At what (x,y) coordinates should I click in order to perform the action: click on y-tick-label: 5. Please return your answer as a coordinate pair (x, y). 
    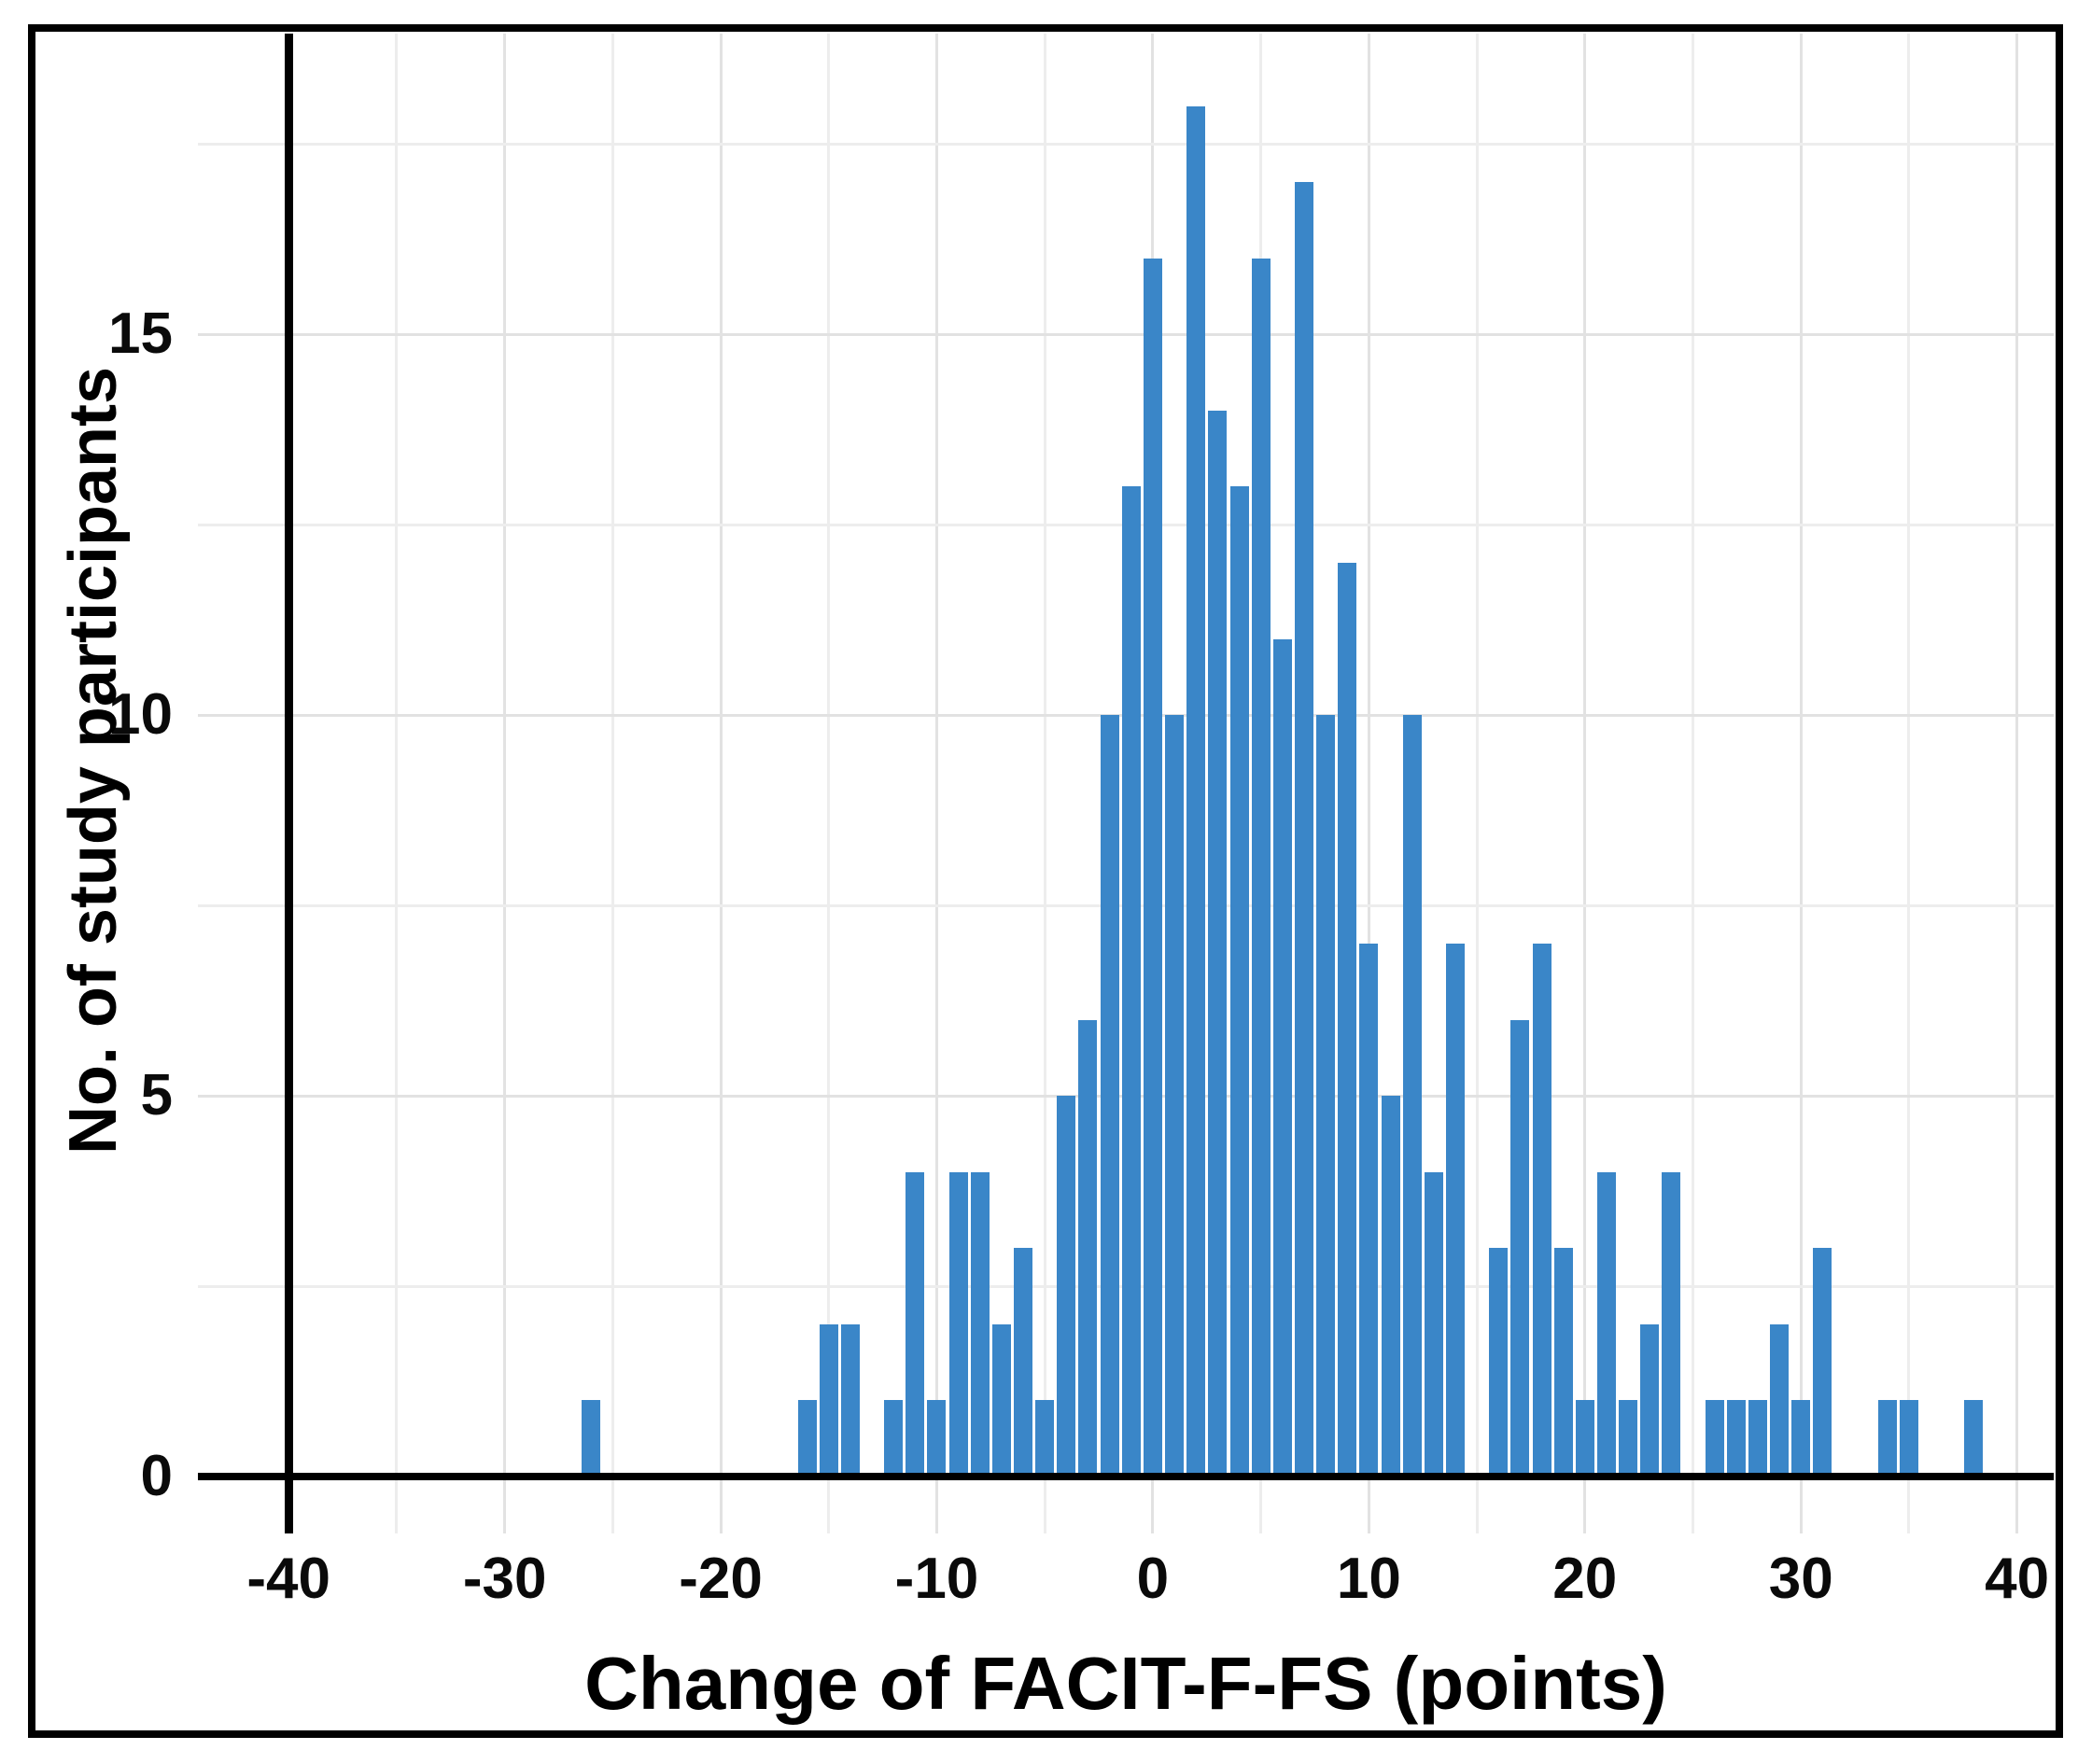
    Looking at the image, I should click on (156, 1095).